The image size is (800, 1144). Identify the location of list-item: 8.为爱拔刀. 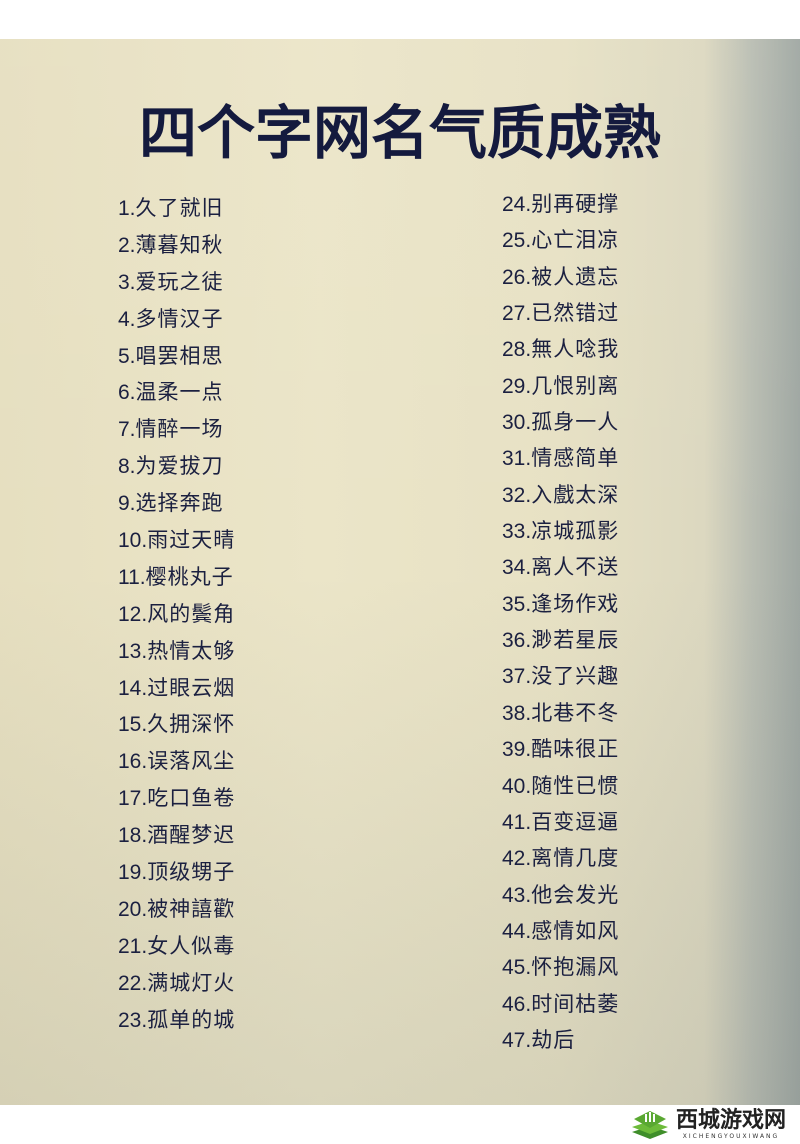
(176, 470).